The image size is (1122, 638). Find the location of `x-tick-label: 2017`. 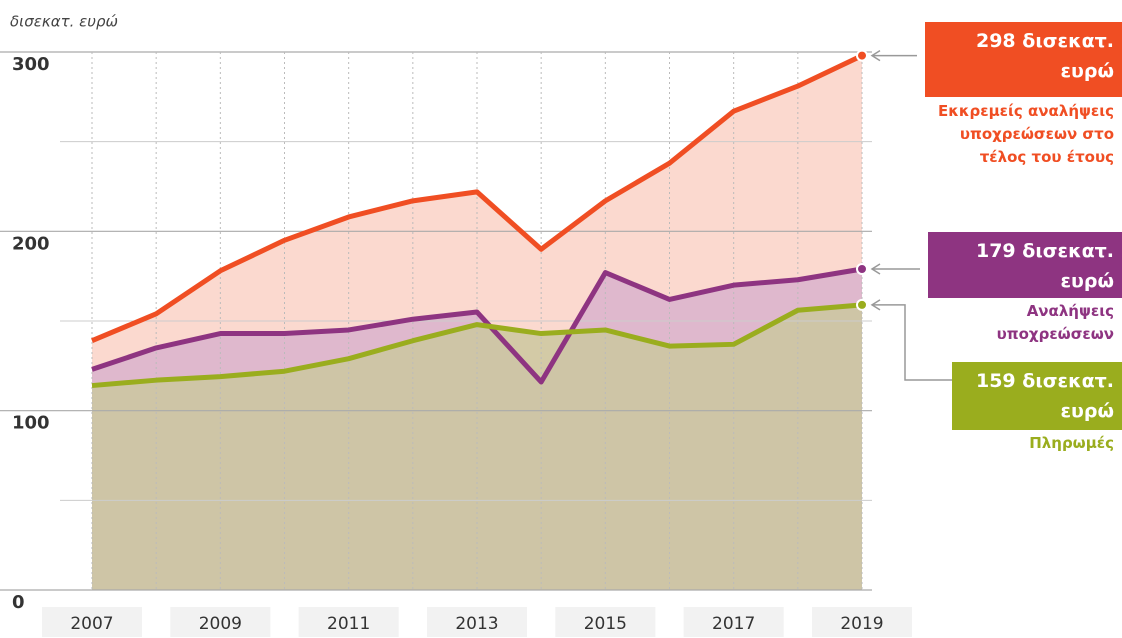

x-tick-label: 2017 is located at coordinates (733, 624).